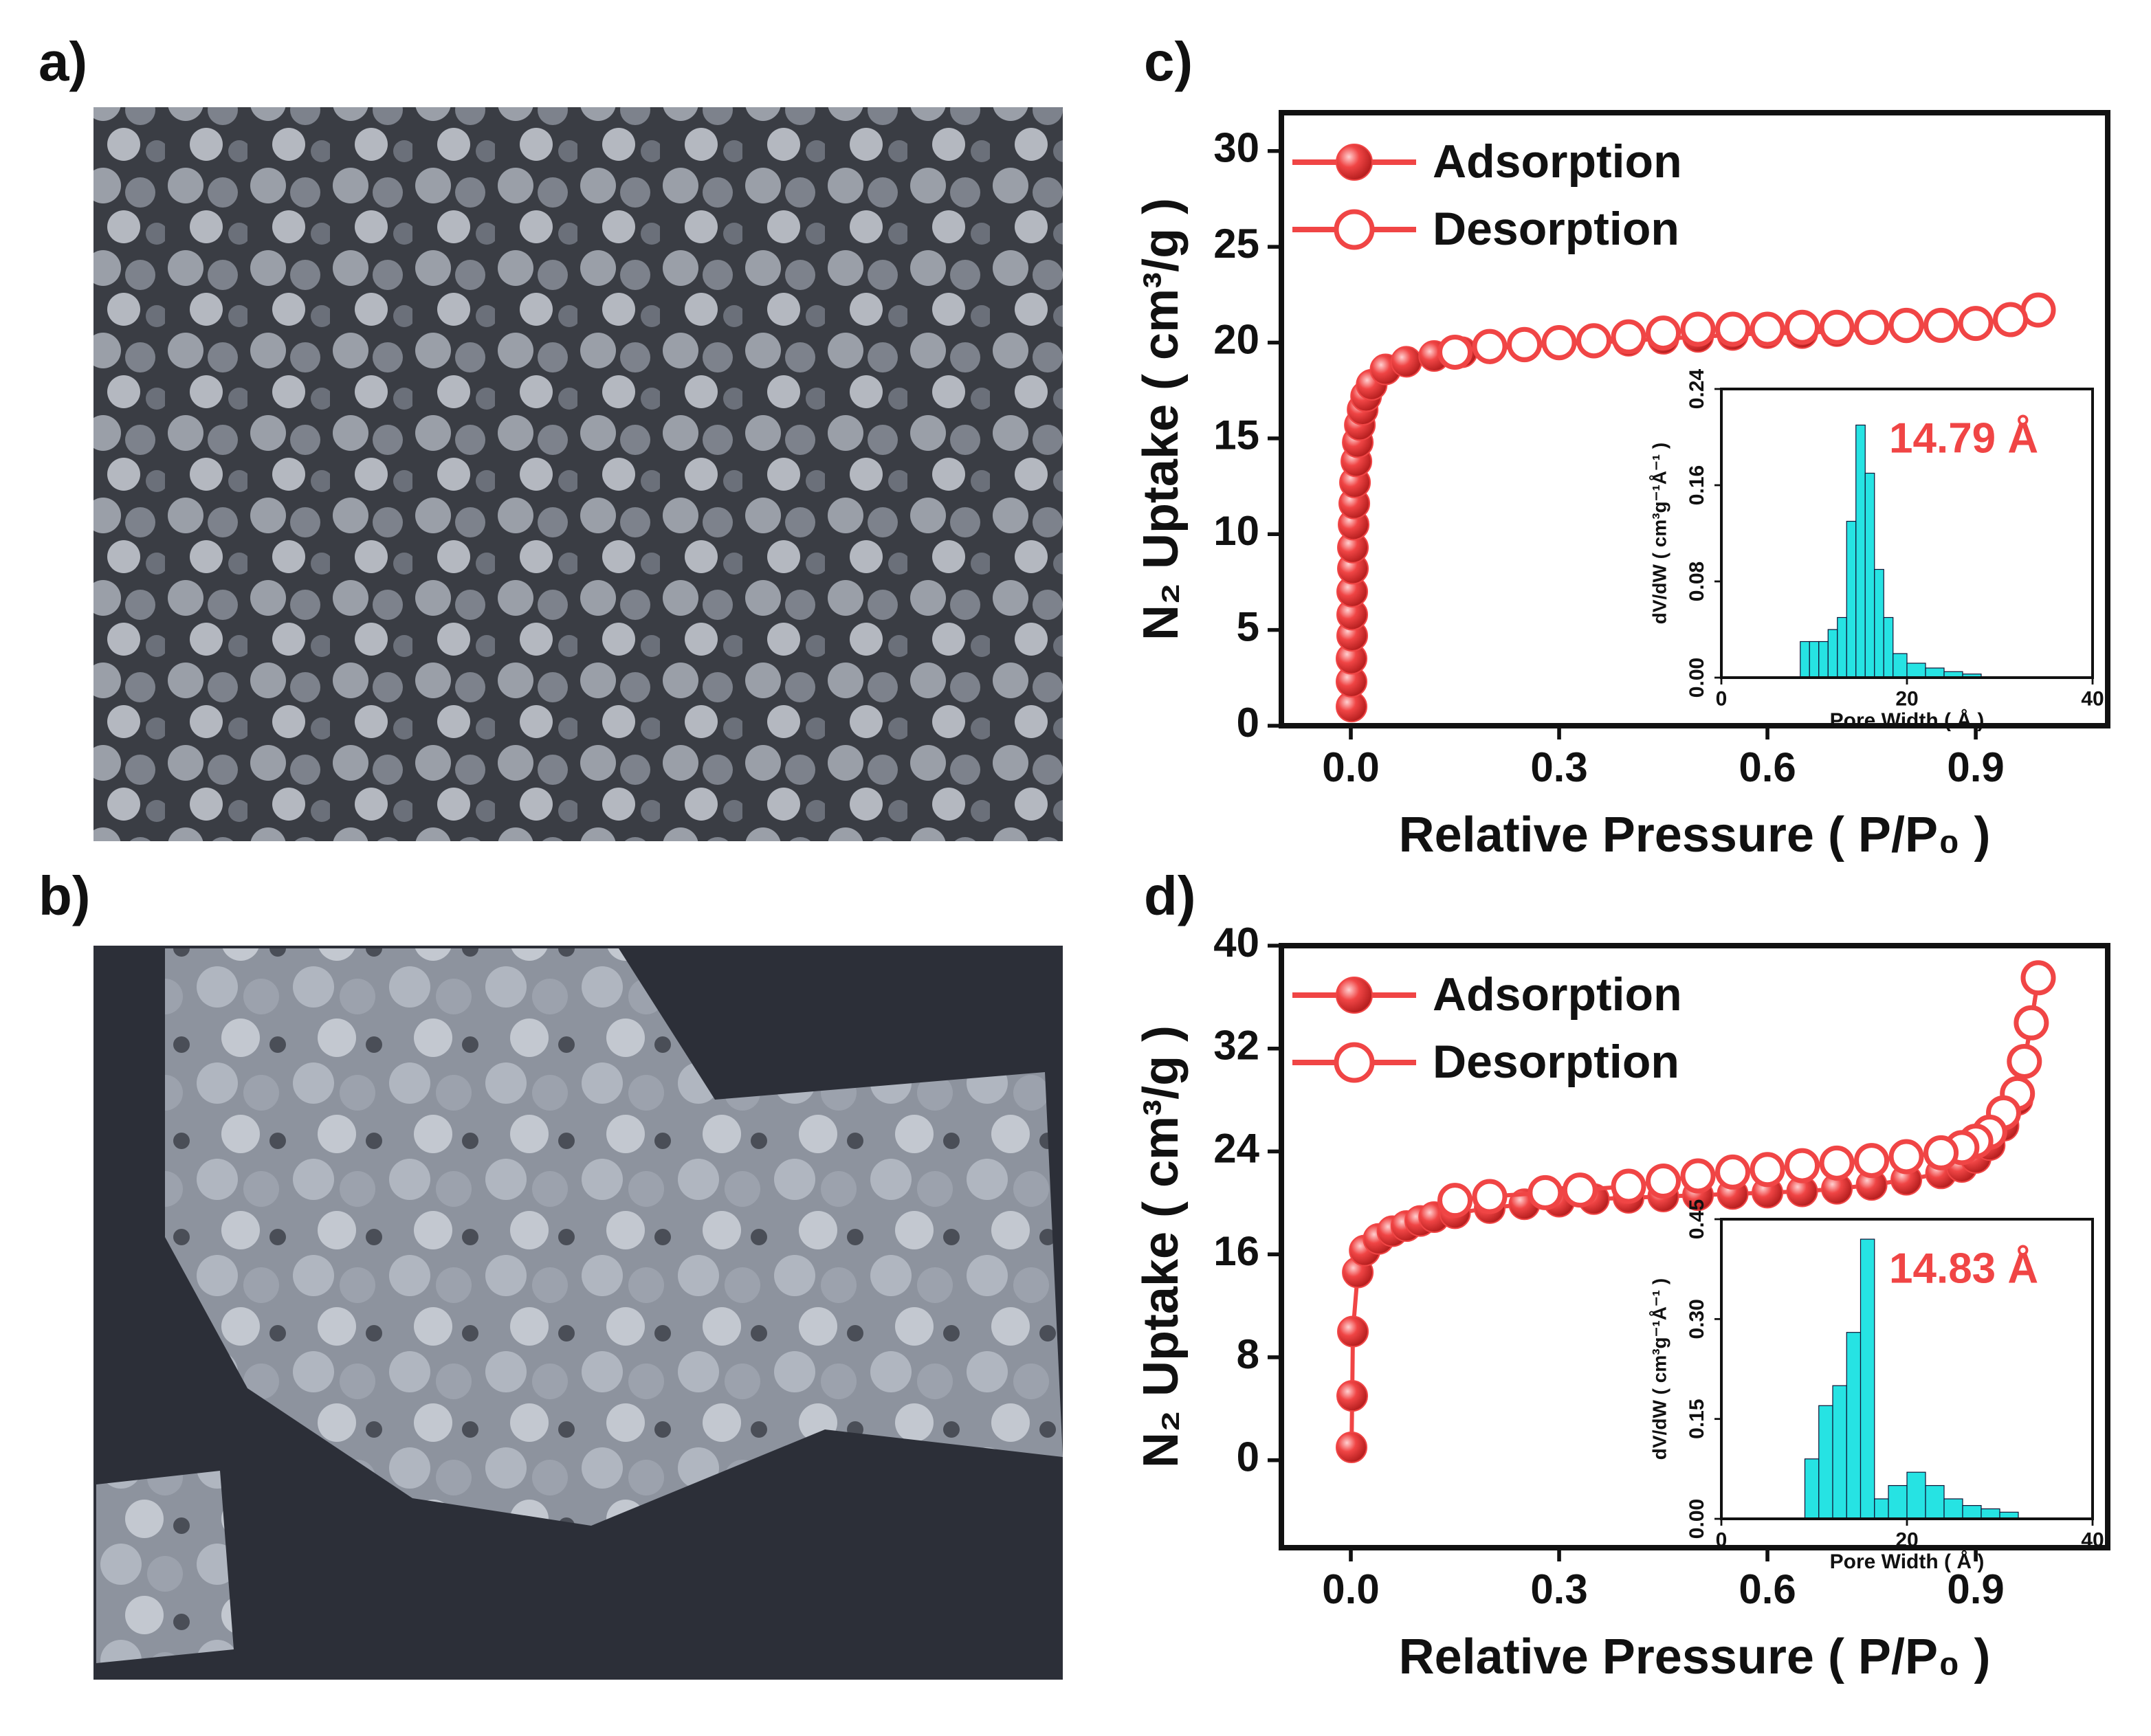 The width and height of the screenshot is (2151, 1736). What do you see at coordinates (1697, 1219) in the screenshot?
I see `y-tick-label: 0.45` at bounding box center [1697, 1219].